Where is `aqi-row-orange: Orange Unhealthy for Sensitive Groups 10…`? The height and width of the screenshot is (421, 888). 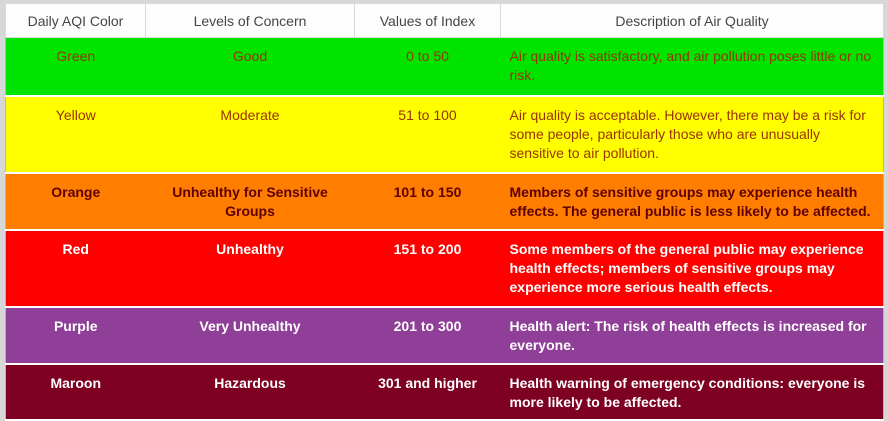 aqi-row-orange: Orange Unhealthy for Sensitive Groups 10… is located at coordinates (444, 201).